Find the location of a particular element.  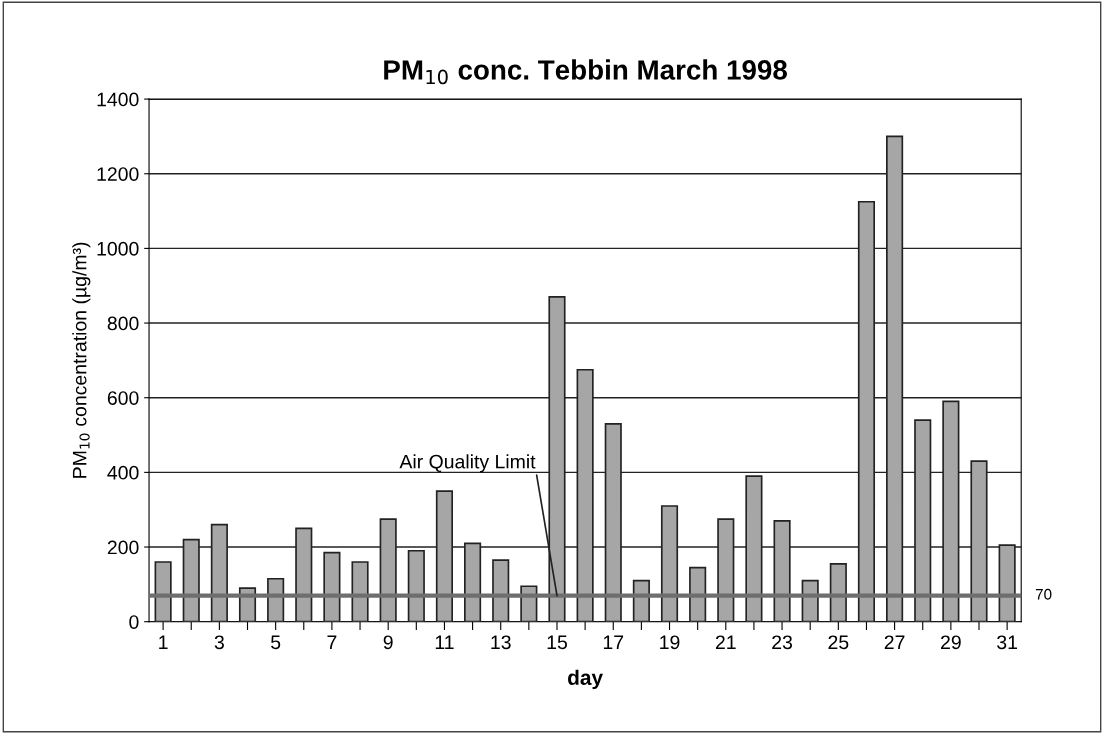

y-tick-label: 1200 is located at coordinates (118, 174).